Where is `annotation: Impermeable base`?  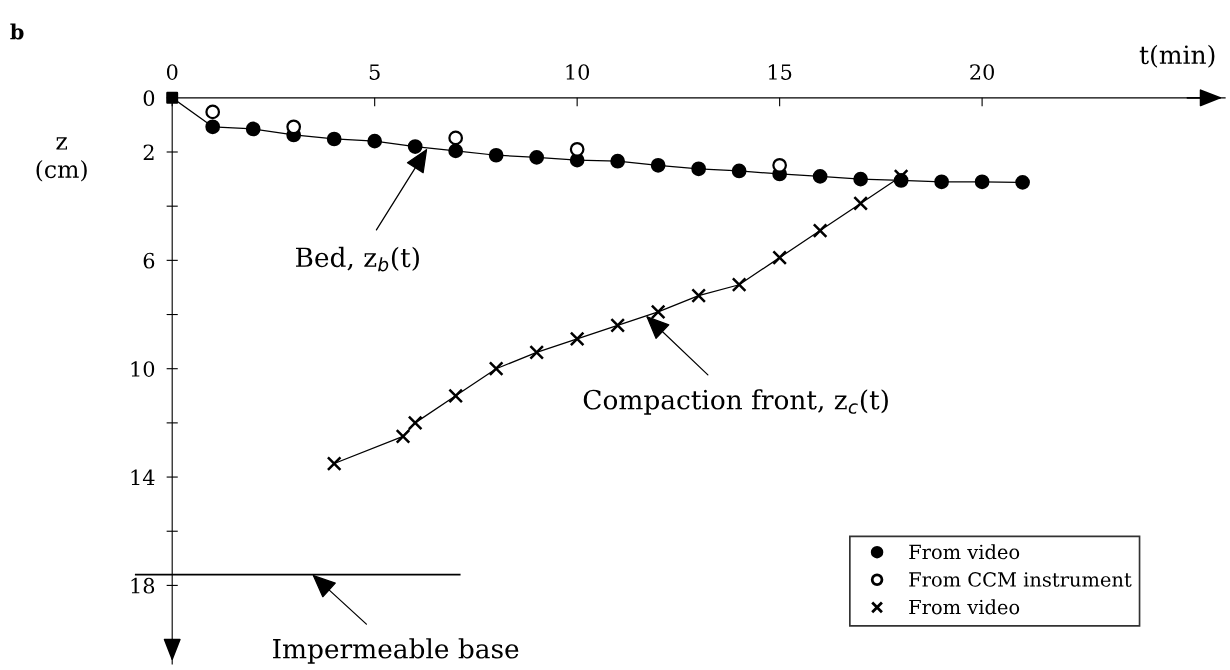
annotation: Impermeable base is located at coordinates (396, 651).